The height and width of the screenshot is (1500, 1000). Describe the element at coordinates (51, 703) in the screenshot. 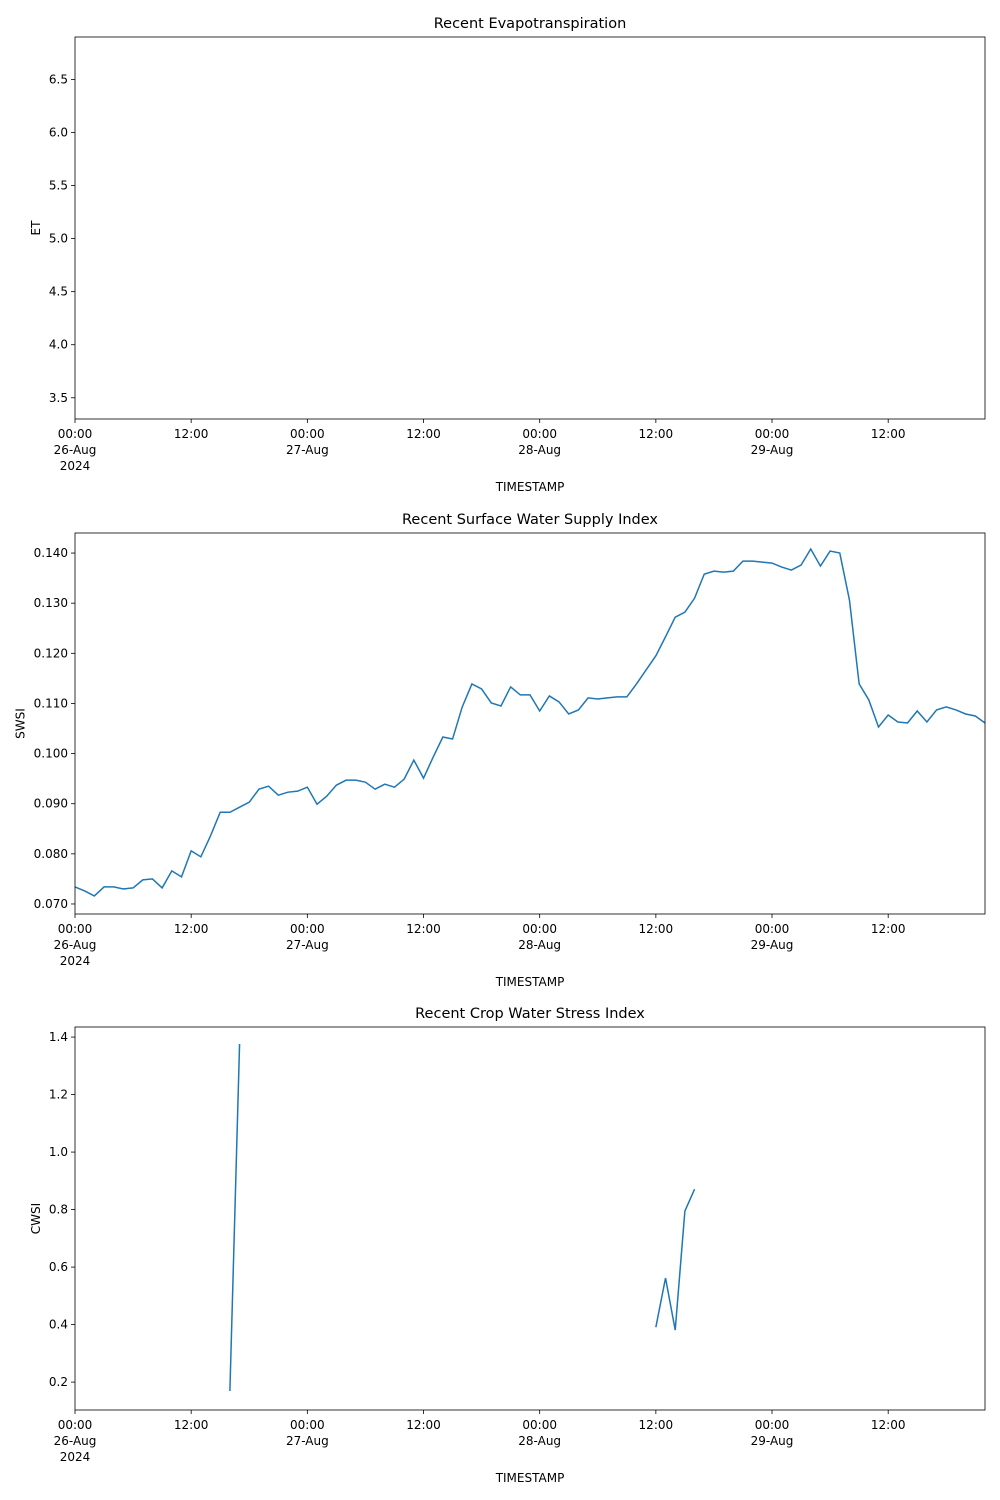

I see `y-tick-label: 0.110` at that location.